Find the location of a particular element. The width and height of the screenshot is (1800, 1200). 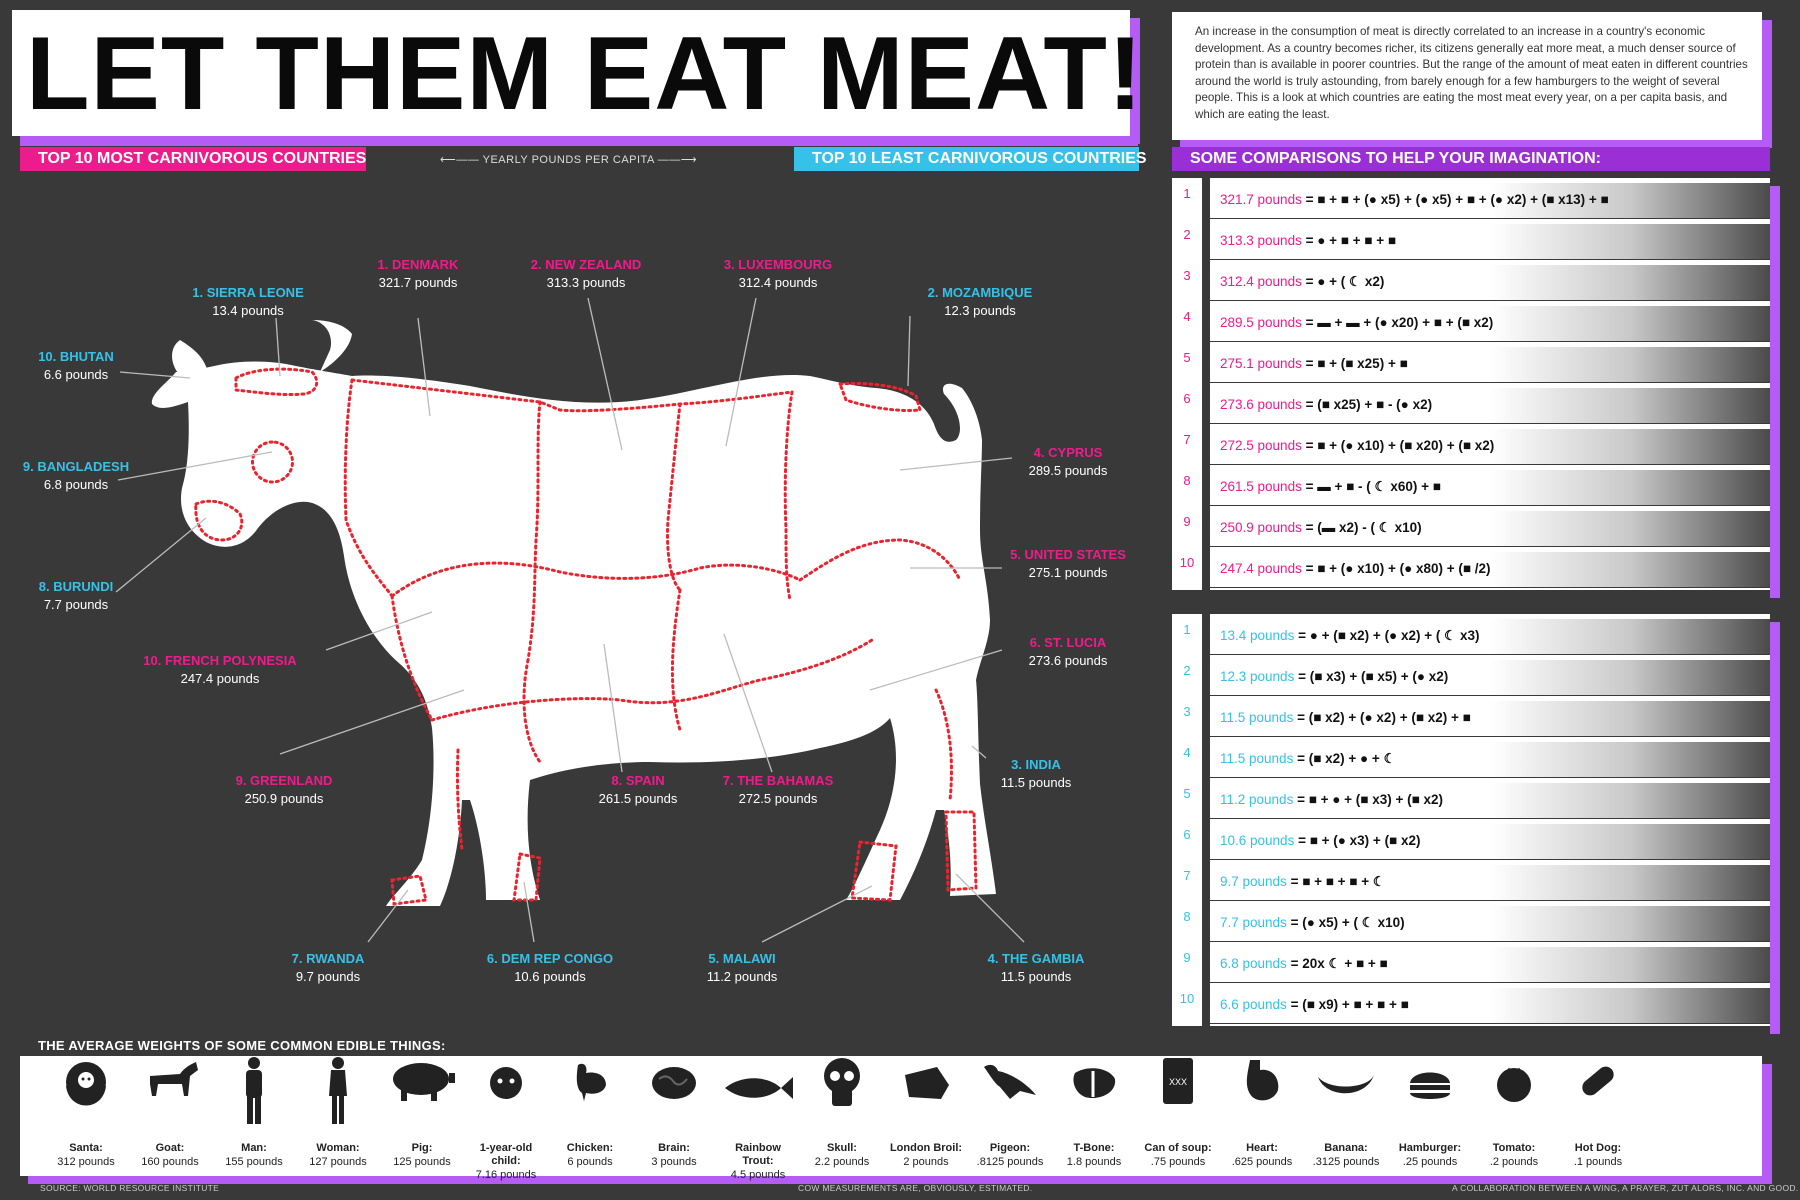

edible-weight: 155 pounds is located at coordinates (254, 1162).